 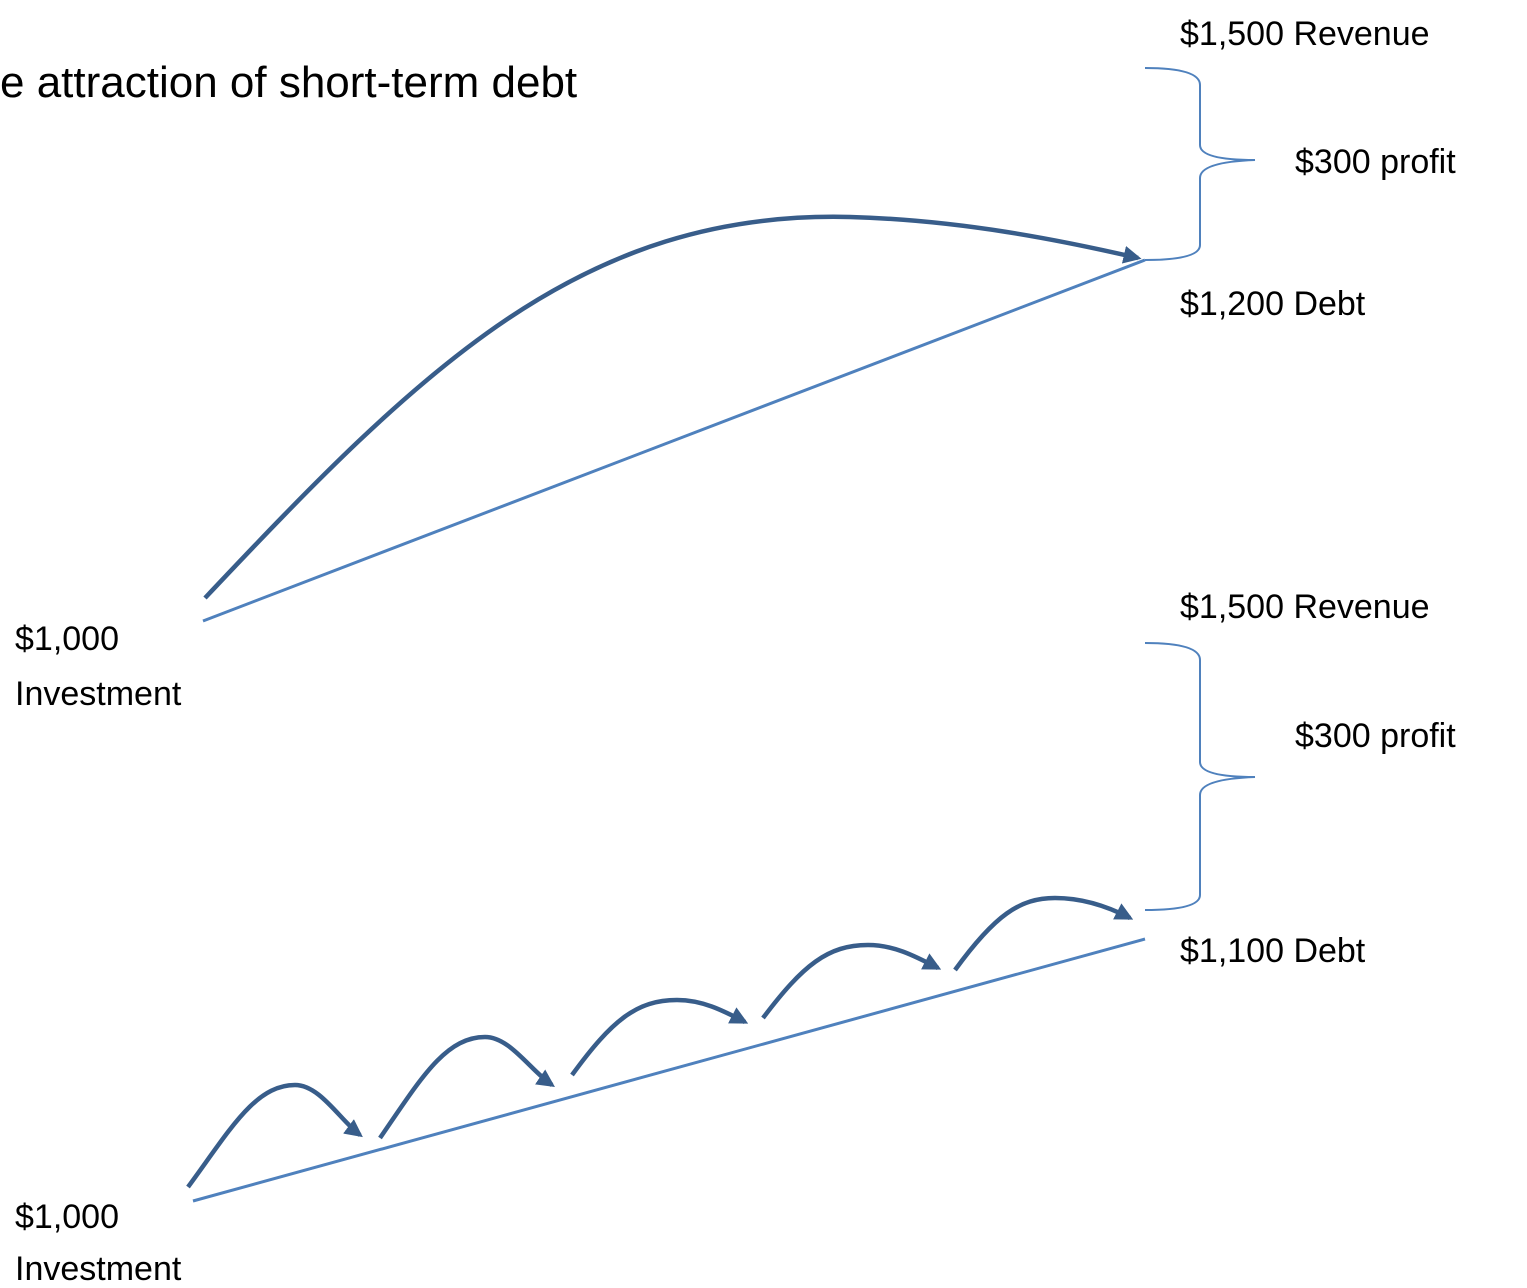 What do you see at coordinates (1273, 951) in the screenshot?
I see `debt-label: $1,100 Debt` at bounding box center [1273, 951].